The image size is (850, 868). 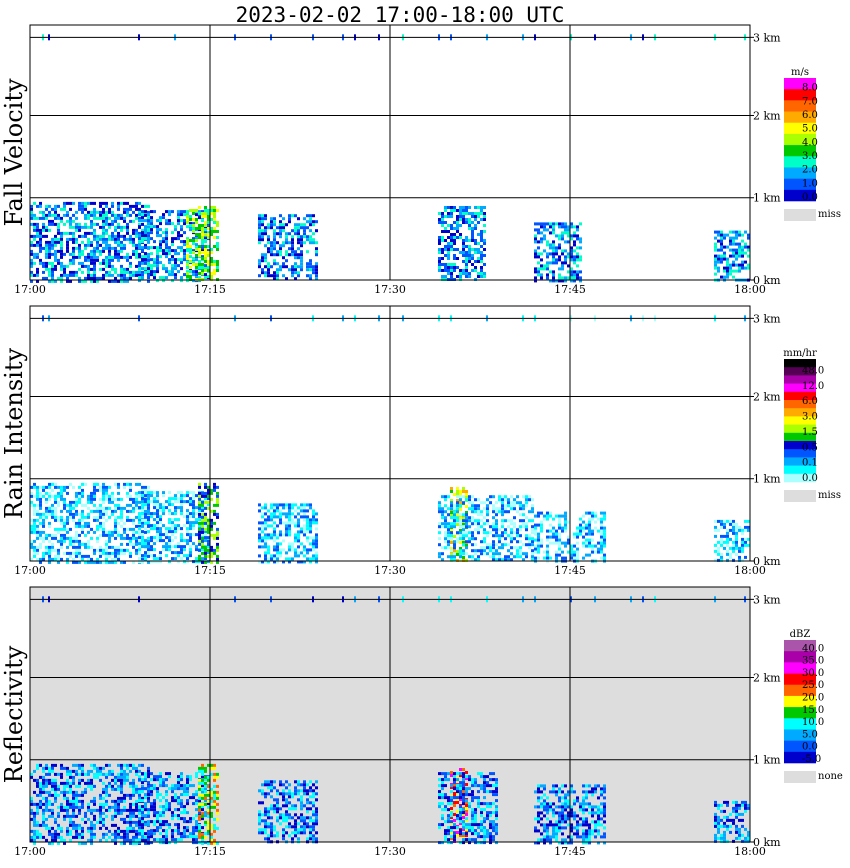 I want to click on colorbar-label: 0.1, so click(x=810, y=463).